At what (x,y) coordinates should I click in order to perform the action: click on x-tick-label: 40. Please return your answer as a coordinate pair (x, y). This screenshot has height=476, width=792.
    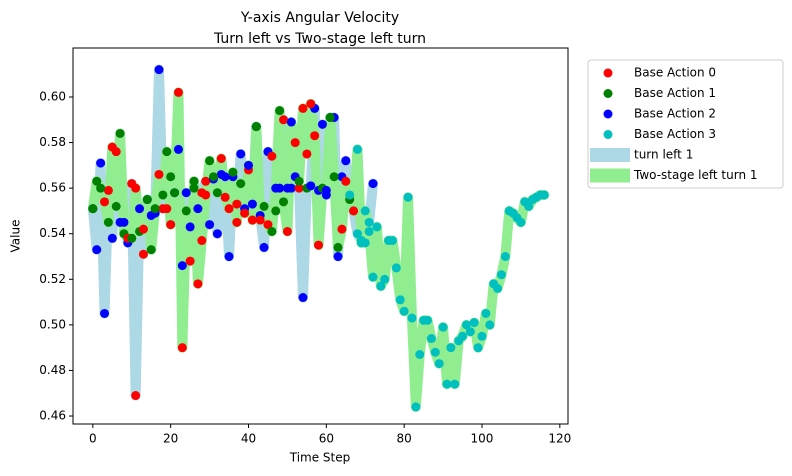
    Looking at the image, I should click on (248, 439).